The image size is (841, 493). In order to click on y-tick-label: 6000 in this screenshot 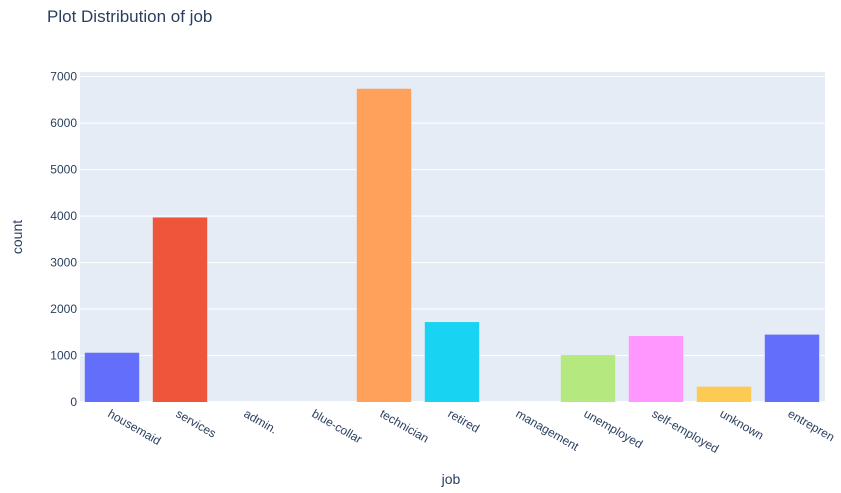, I will do `click(63, 123)`.